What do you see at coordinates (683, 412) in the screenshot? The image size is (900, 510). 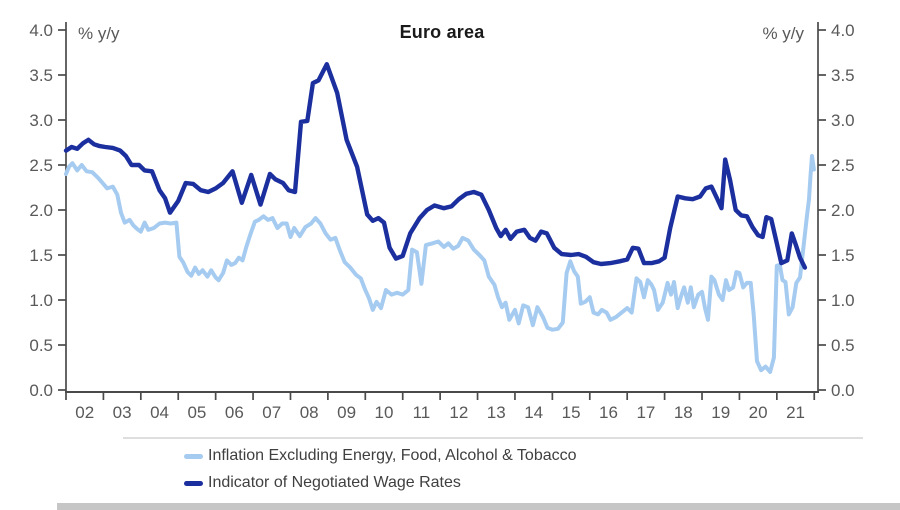 I see `svg-text: 18` at bounding box center [683, 412].